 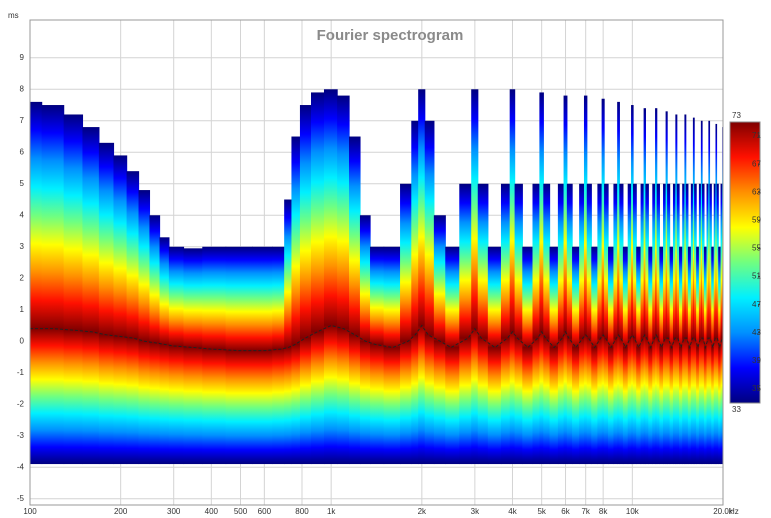 What do you see at coordinates (756, 304) in the screenshot?
I see `colorbar-tick-label: 47` at bounding box center [756, 304].